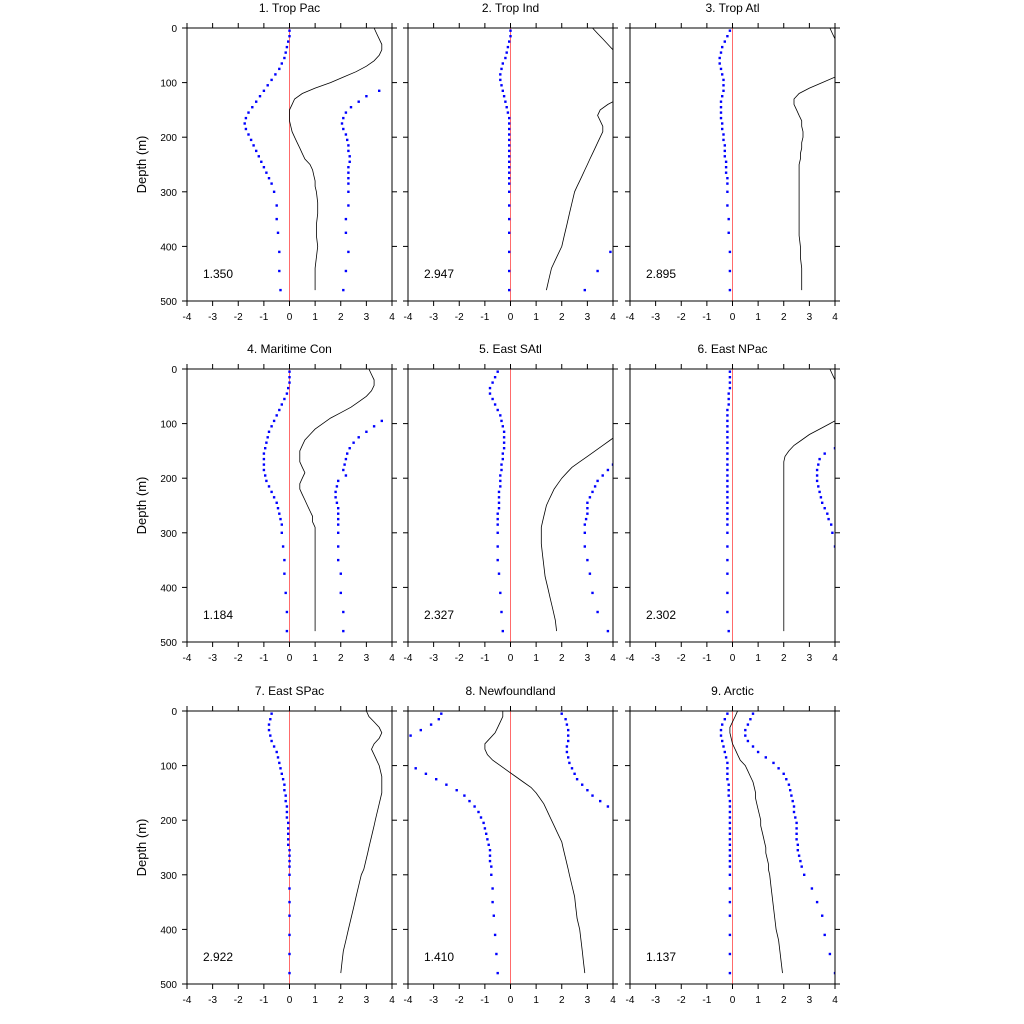 This screenshot has width=1024, height=1024. What do you see at coordinates (459, 658) in the screenshot?
I see `x-tick-label: -2` at bounding box center [459, 658].